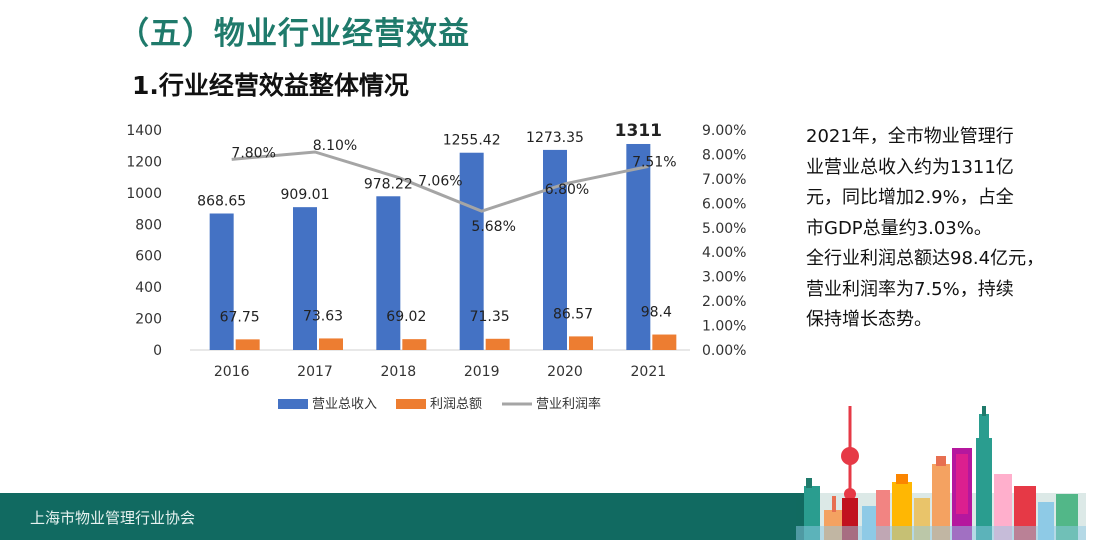 Image resolution: width=1097 pixels, height=544 pixels. I want to click on profit-rate-data-label: 8.10%, so click(335, 146).